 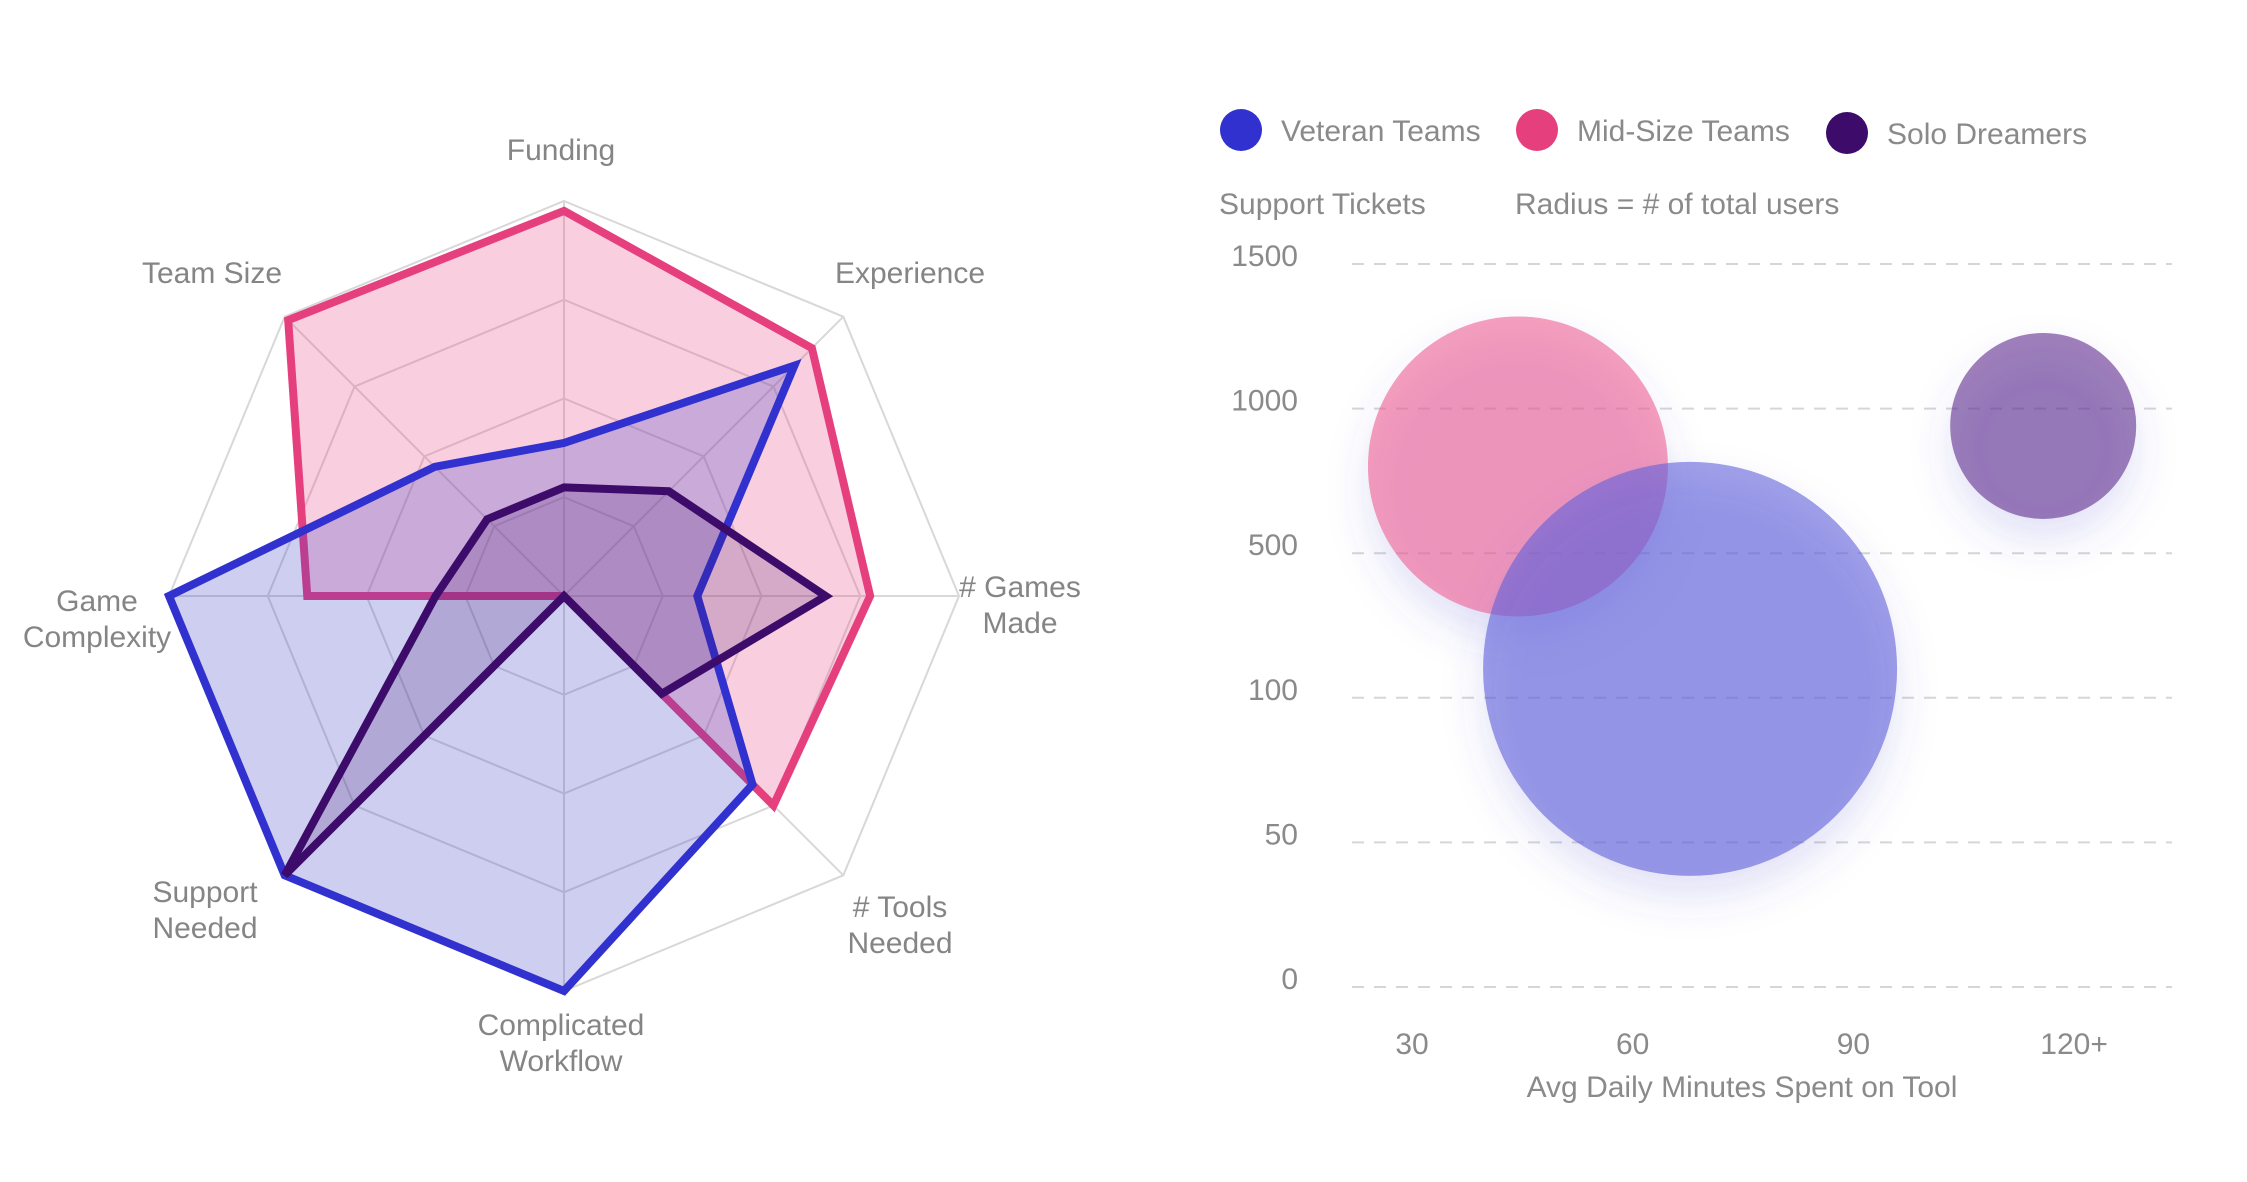 What do you see at coordinates (97, 601) in the screenshot?
I see `radar-axis-label-line: Game` at bounding box center [97, 601].